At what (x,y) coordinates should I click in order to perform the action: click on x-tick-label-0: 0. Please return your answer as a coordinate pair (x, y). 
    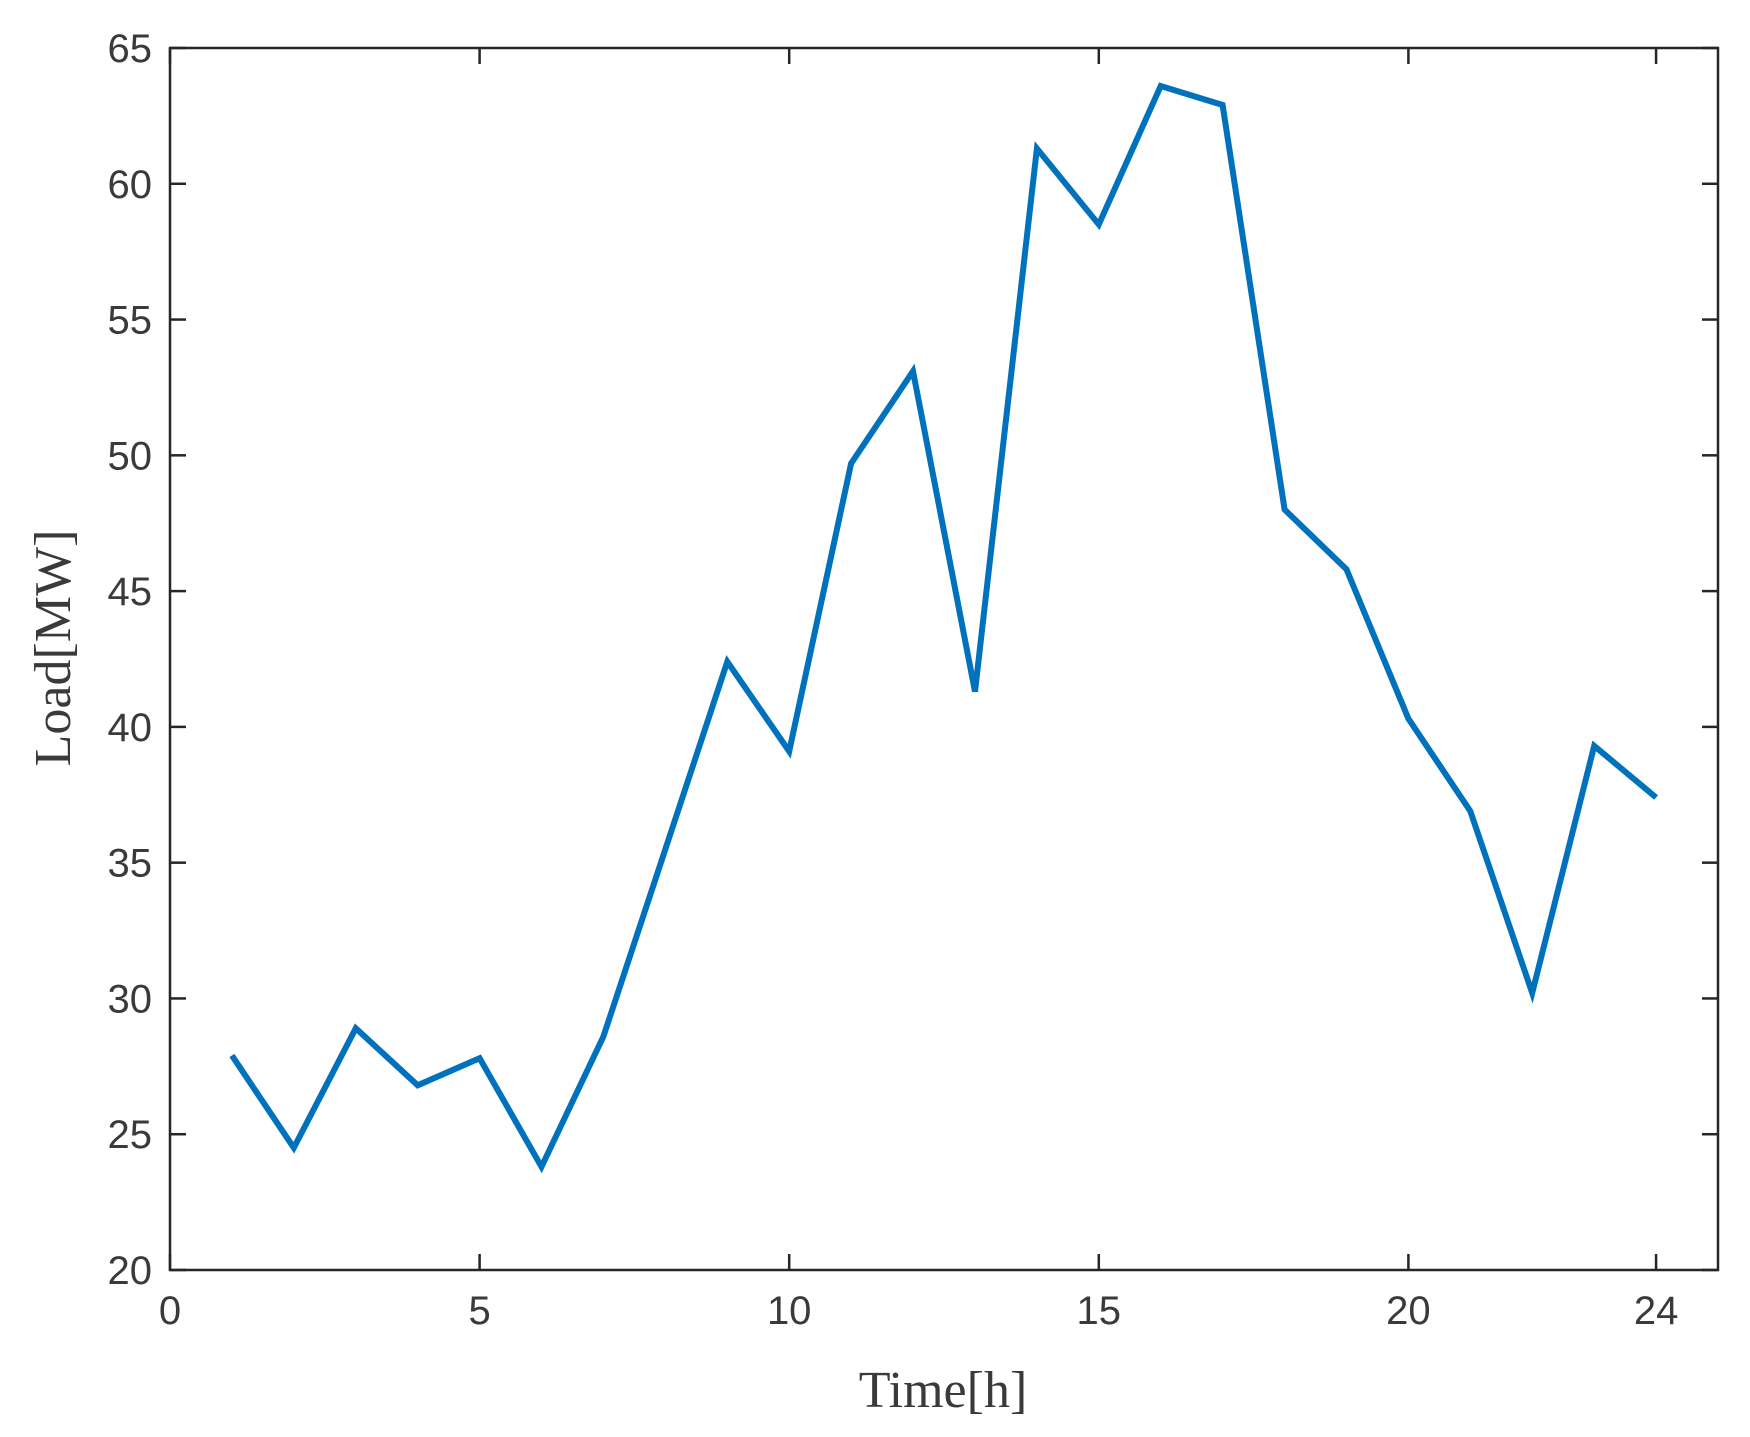
    Looking at the image, I should click on (170, 1311).